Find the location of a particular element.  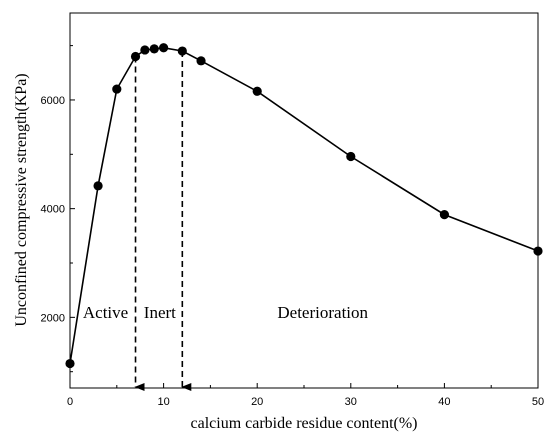

x-axis: 0 10 20 30 40 50 is located at coordinates (305, 395).